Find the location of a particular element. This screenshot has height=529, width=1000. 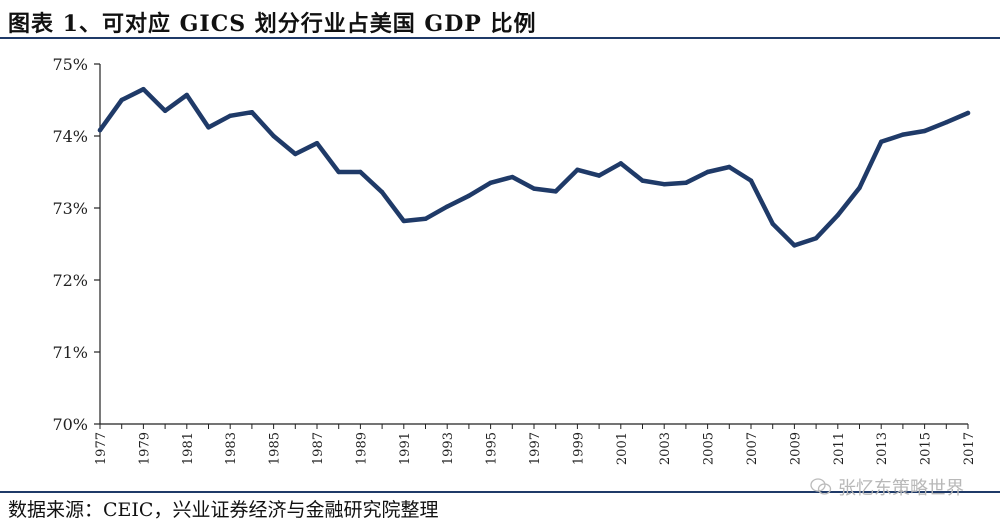

chart-title: 图表 1、可对应 GICS 划分行业占美国 GDP 比例 is located at coordinates (272, 24).